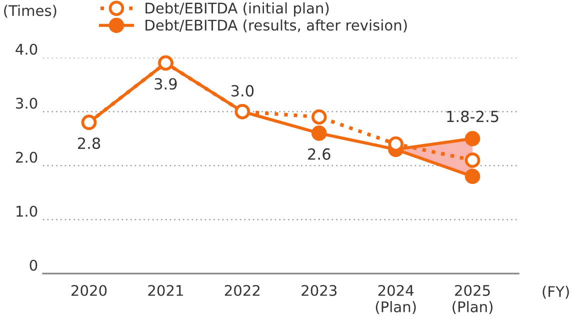 The height and width of the screenshot is (320, 573). Describe the element at coordinates (27, 103) in the screenshot. I see `y-tick-label: 3.0` at that location.